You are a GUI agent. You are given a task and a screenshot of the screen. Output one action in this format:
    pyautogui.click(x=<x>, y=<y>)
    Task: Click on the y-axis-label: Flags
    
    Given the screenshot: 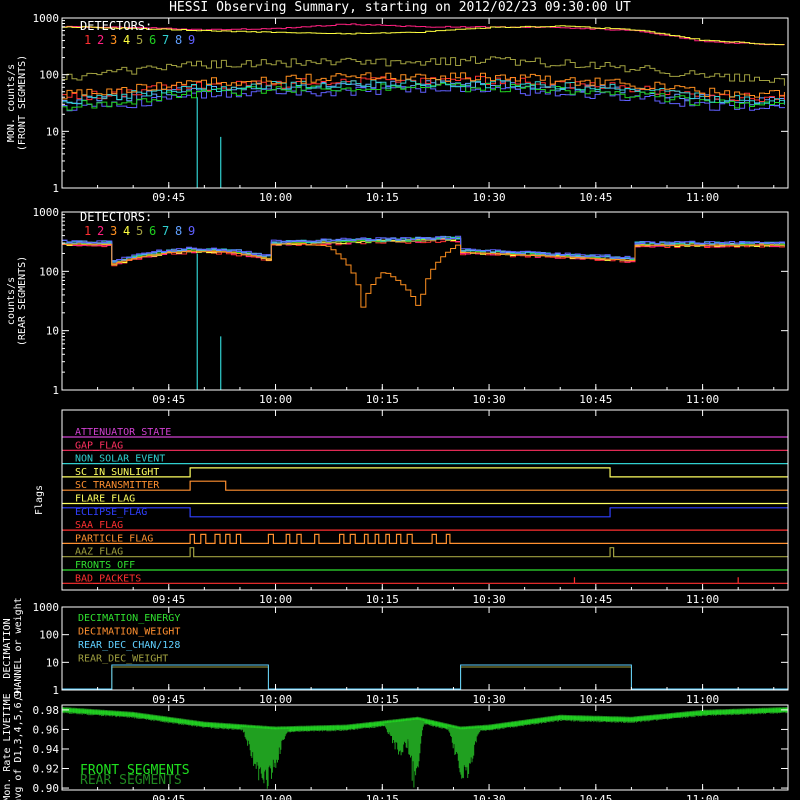 What is the action you would take?
    pyautogui.click(x=39, y=500)
    